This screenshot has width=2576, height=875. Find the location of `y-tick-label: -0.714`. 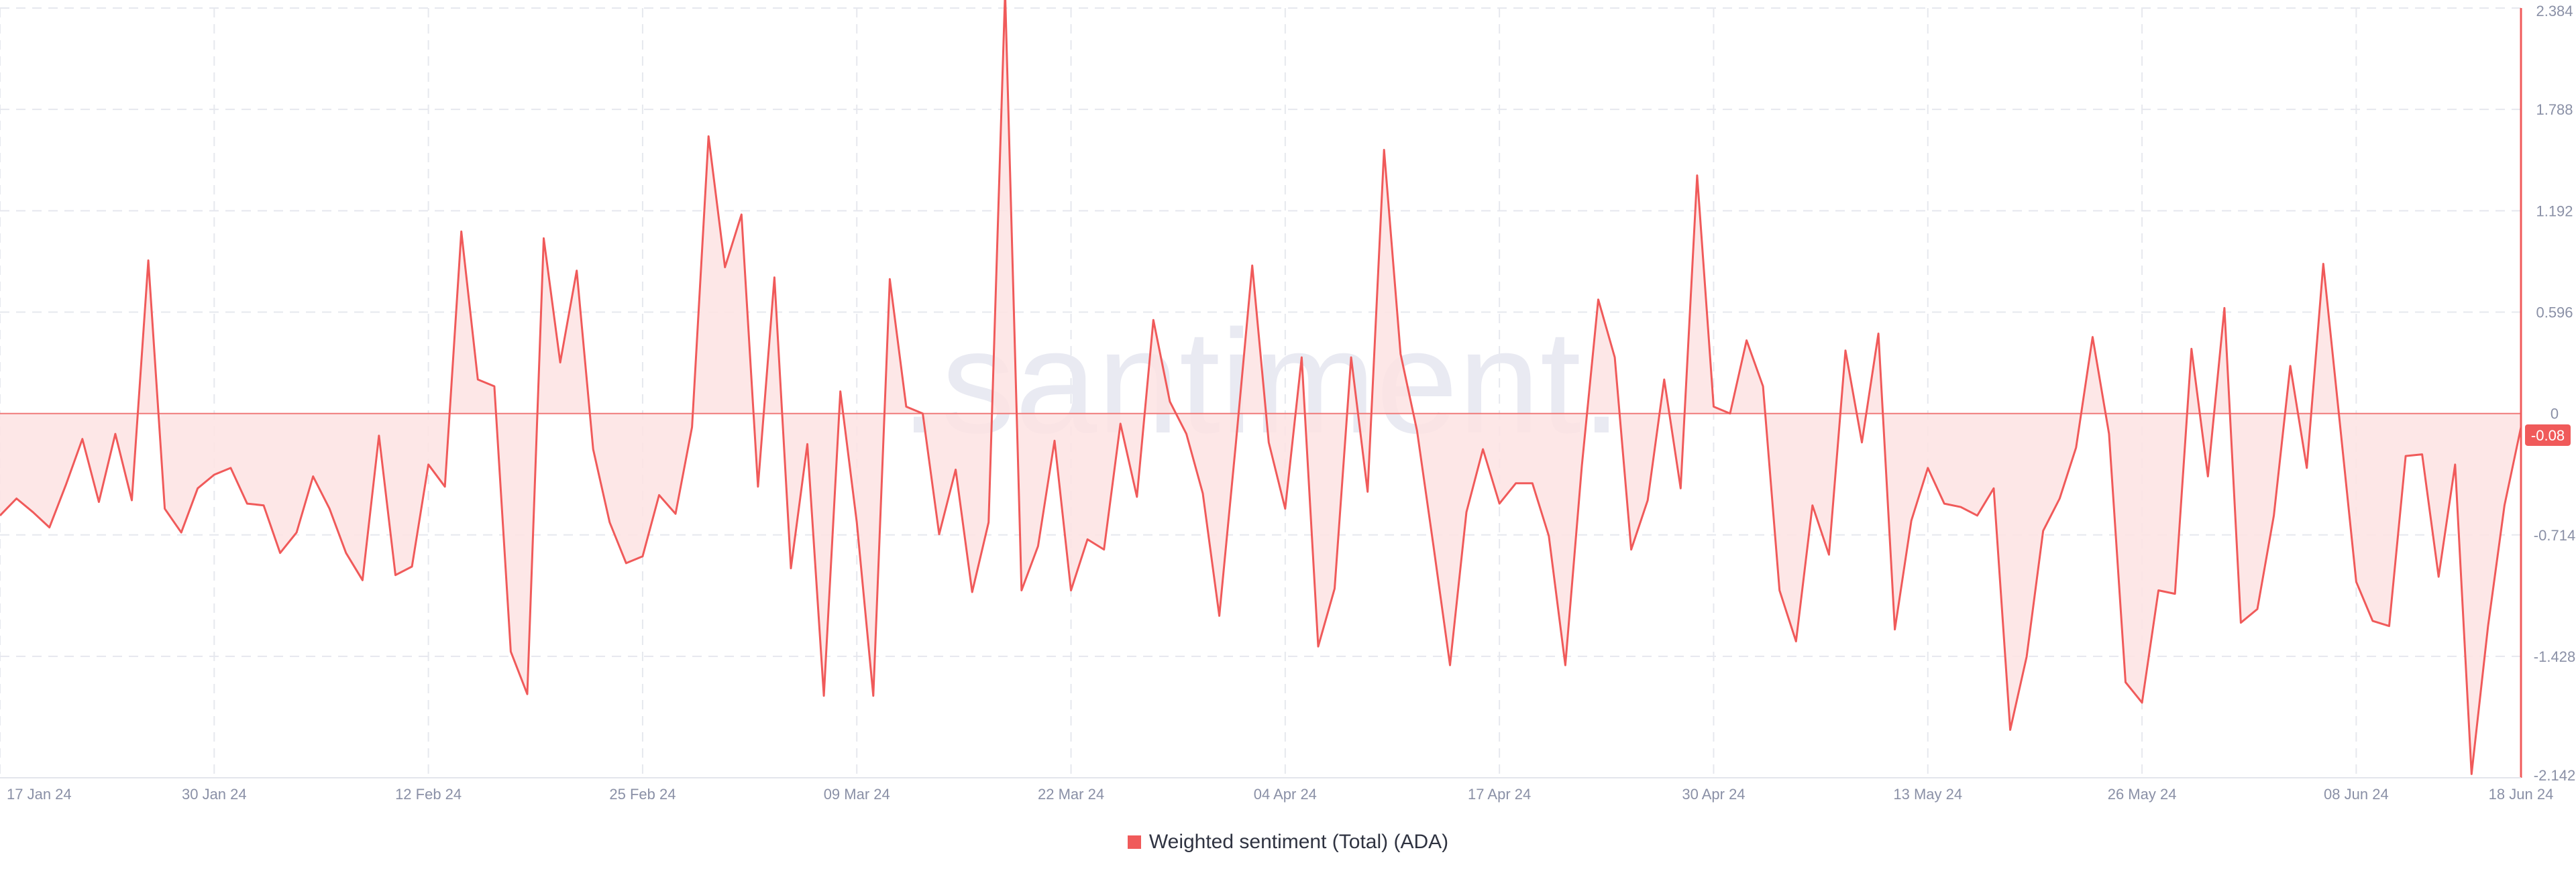

y-tick-label: -0.714 is located at coordinates (2554, 535).